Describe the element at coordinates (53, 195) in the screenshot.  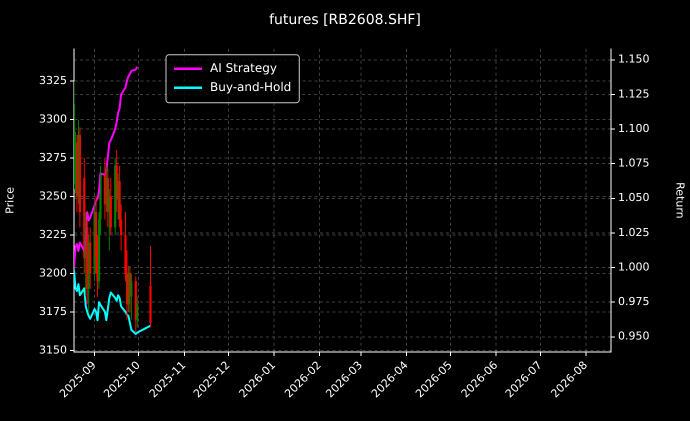
I see `y-tick-label: 3250` at that location.